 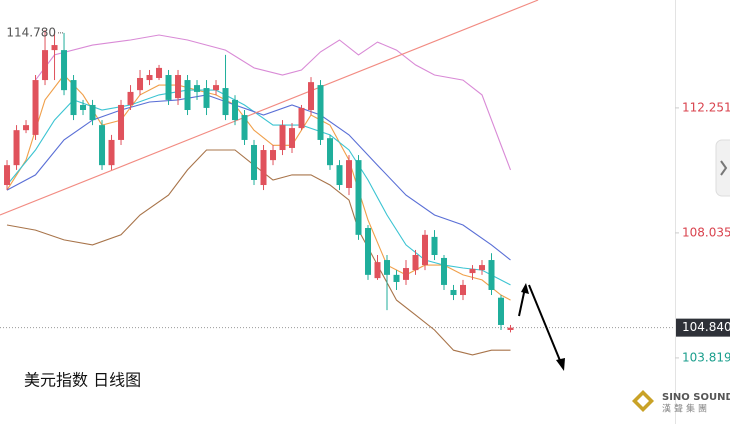 I want to click on high-label: 114.780, so click(x=31, y=32).